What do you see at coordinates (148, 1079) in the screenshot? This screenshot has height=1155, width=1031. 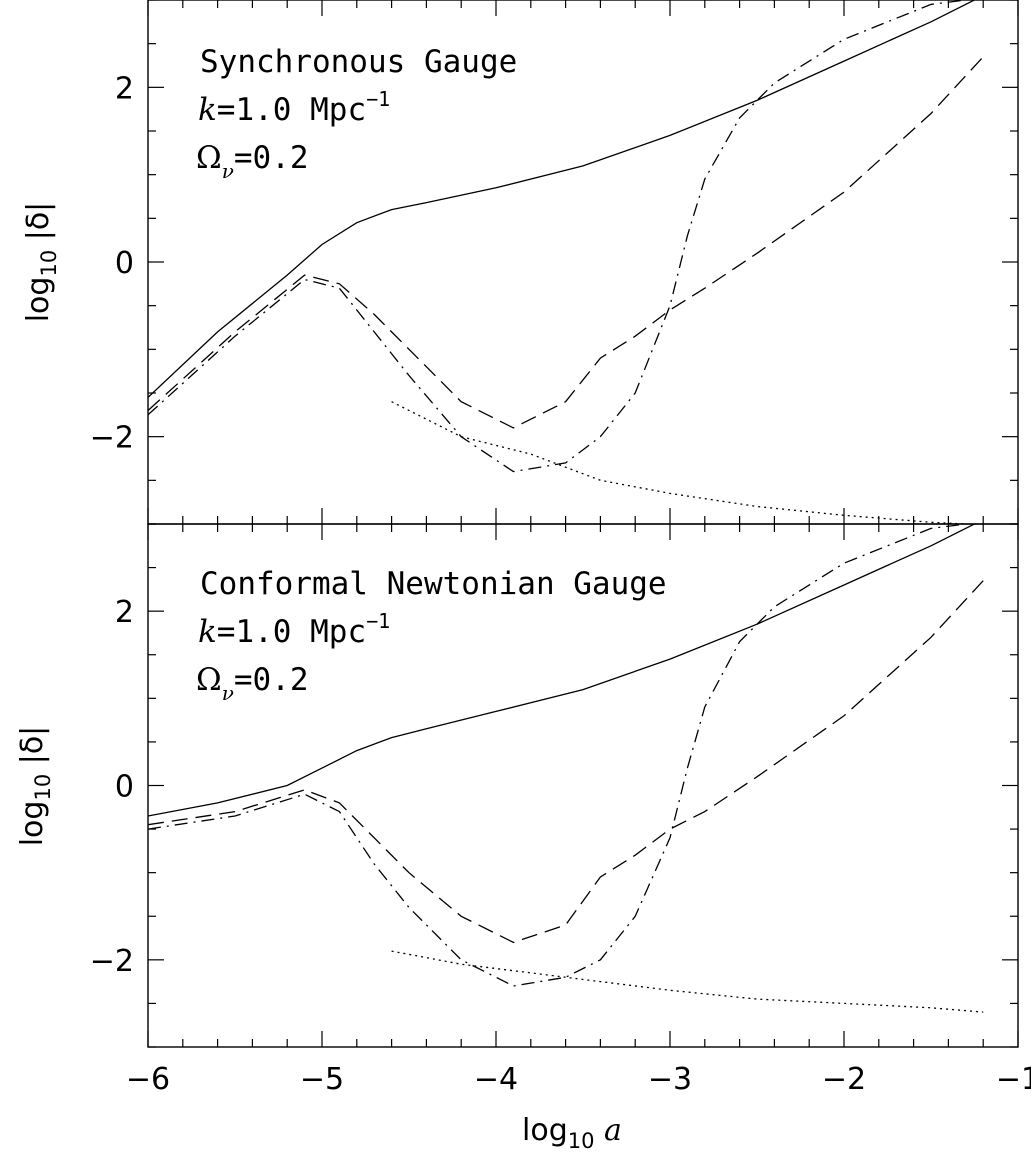 I see `x-tick-label: −6` at bounding box center [148, 1079].